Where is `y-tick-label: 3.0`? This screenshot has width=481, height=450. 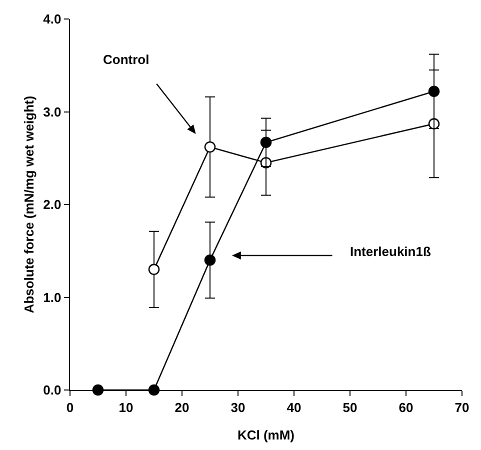 y-tick-label: 3.0 is located at coordinates (52, 112).